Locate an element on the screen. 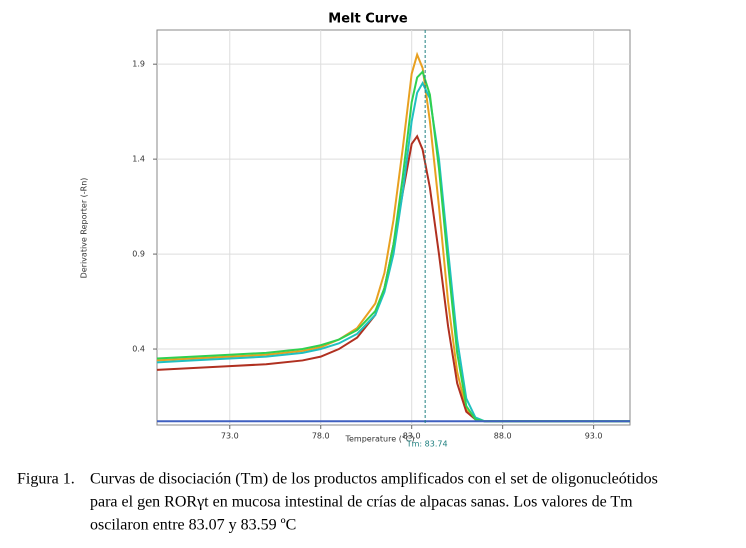 This screenshot has height=548, width=746. y-tick-label: 0.4 is located at coordinates (138, 349).